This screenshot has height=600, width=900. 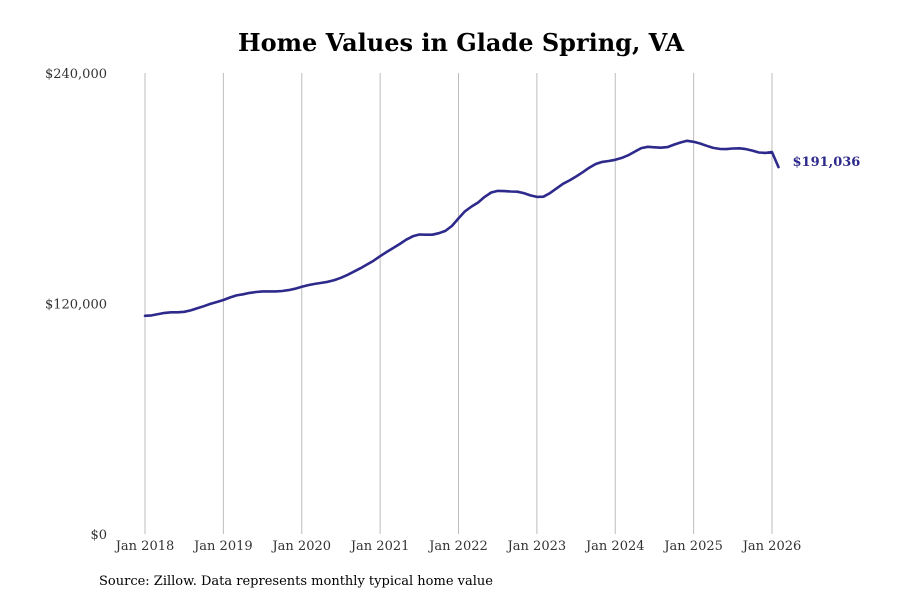 I want to click on y-axis-labels: $0 $120,000 $240,000, so click(x=76, y=305).